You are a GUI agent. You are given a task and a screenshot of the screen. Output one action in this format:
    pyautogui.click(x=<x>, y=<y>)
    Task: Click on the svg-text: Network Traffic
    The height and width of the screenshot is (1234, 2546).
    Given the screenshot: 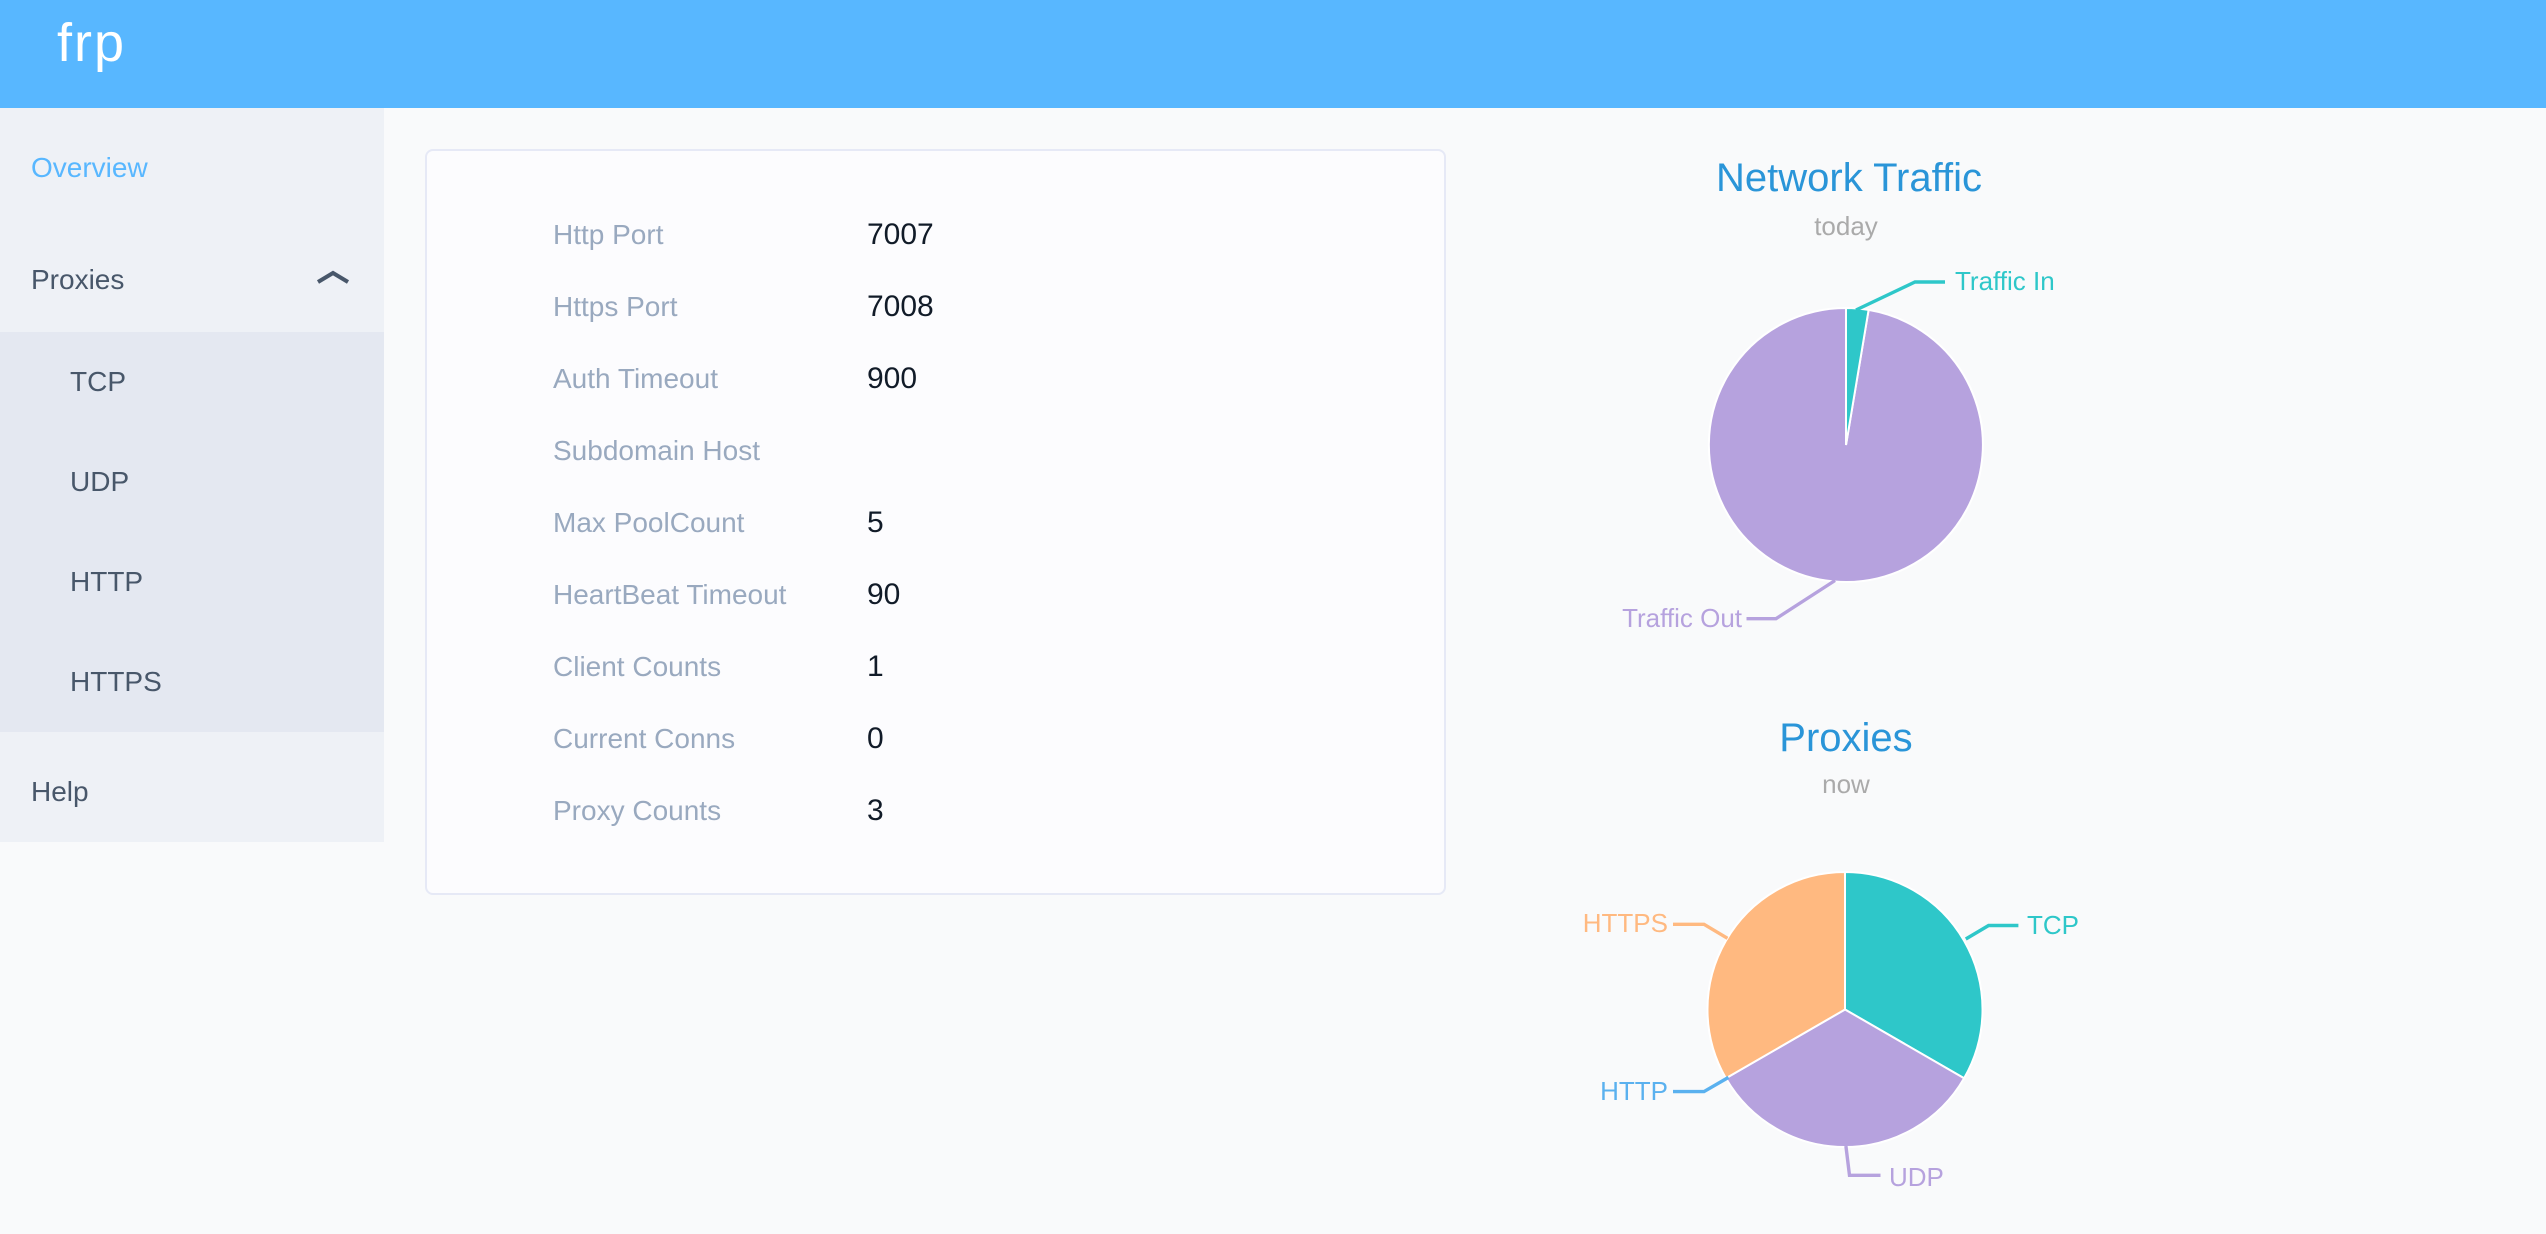 What is the action you would take?
    pyautogui.click(x=1849, y=178)
    